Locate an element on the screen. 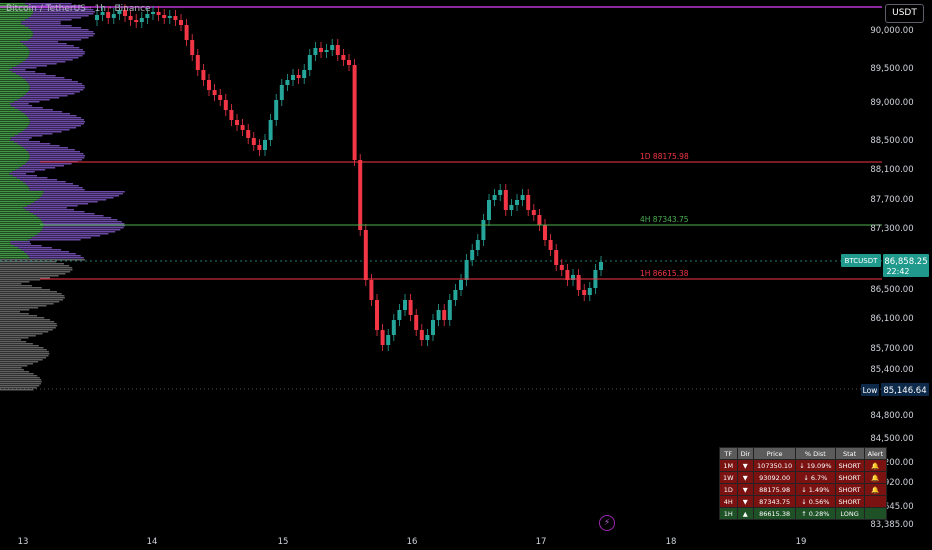 The image size is (932, 550). price-tick: 84,500.00 is located at coordinates (891, 439).